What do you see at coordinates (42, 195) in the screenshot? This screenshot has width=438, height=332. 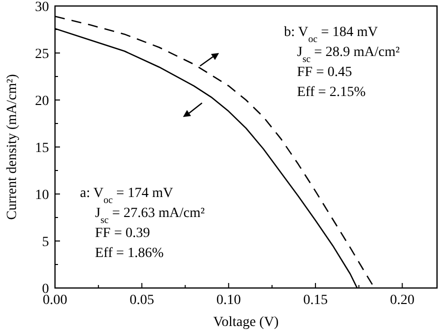 I see `y-tick-label: 10` at bounding box center [42, 195].